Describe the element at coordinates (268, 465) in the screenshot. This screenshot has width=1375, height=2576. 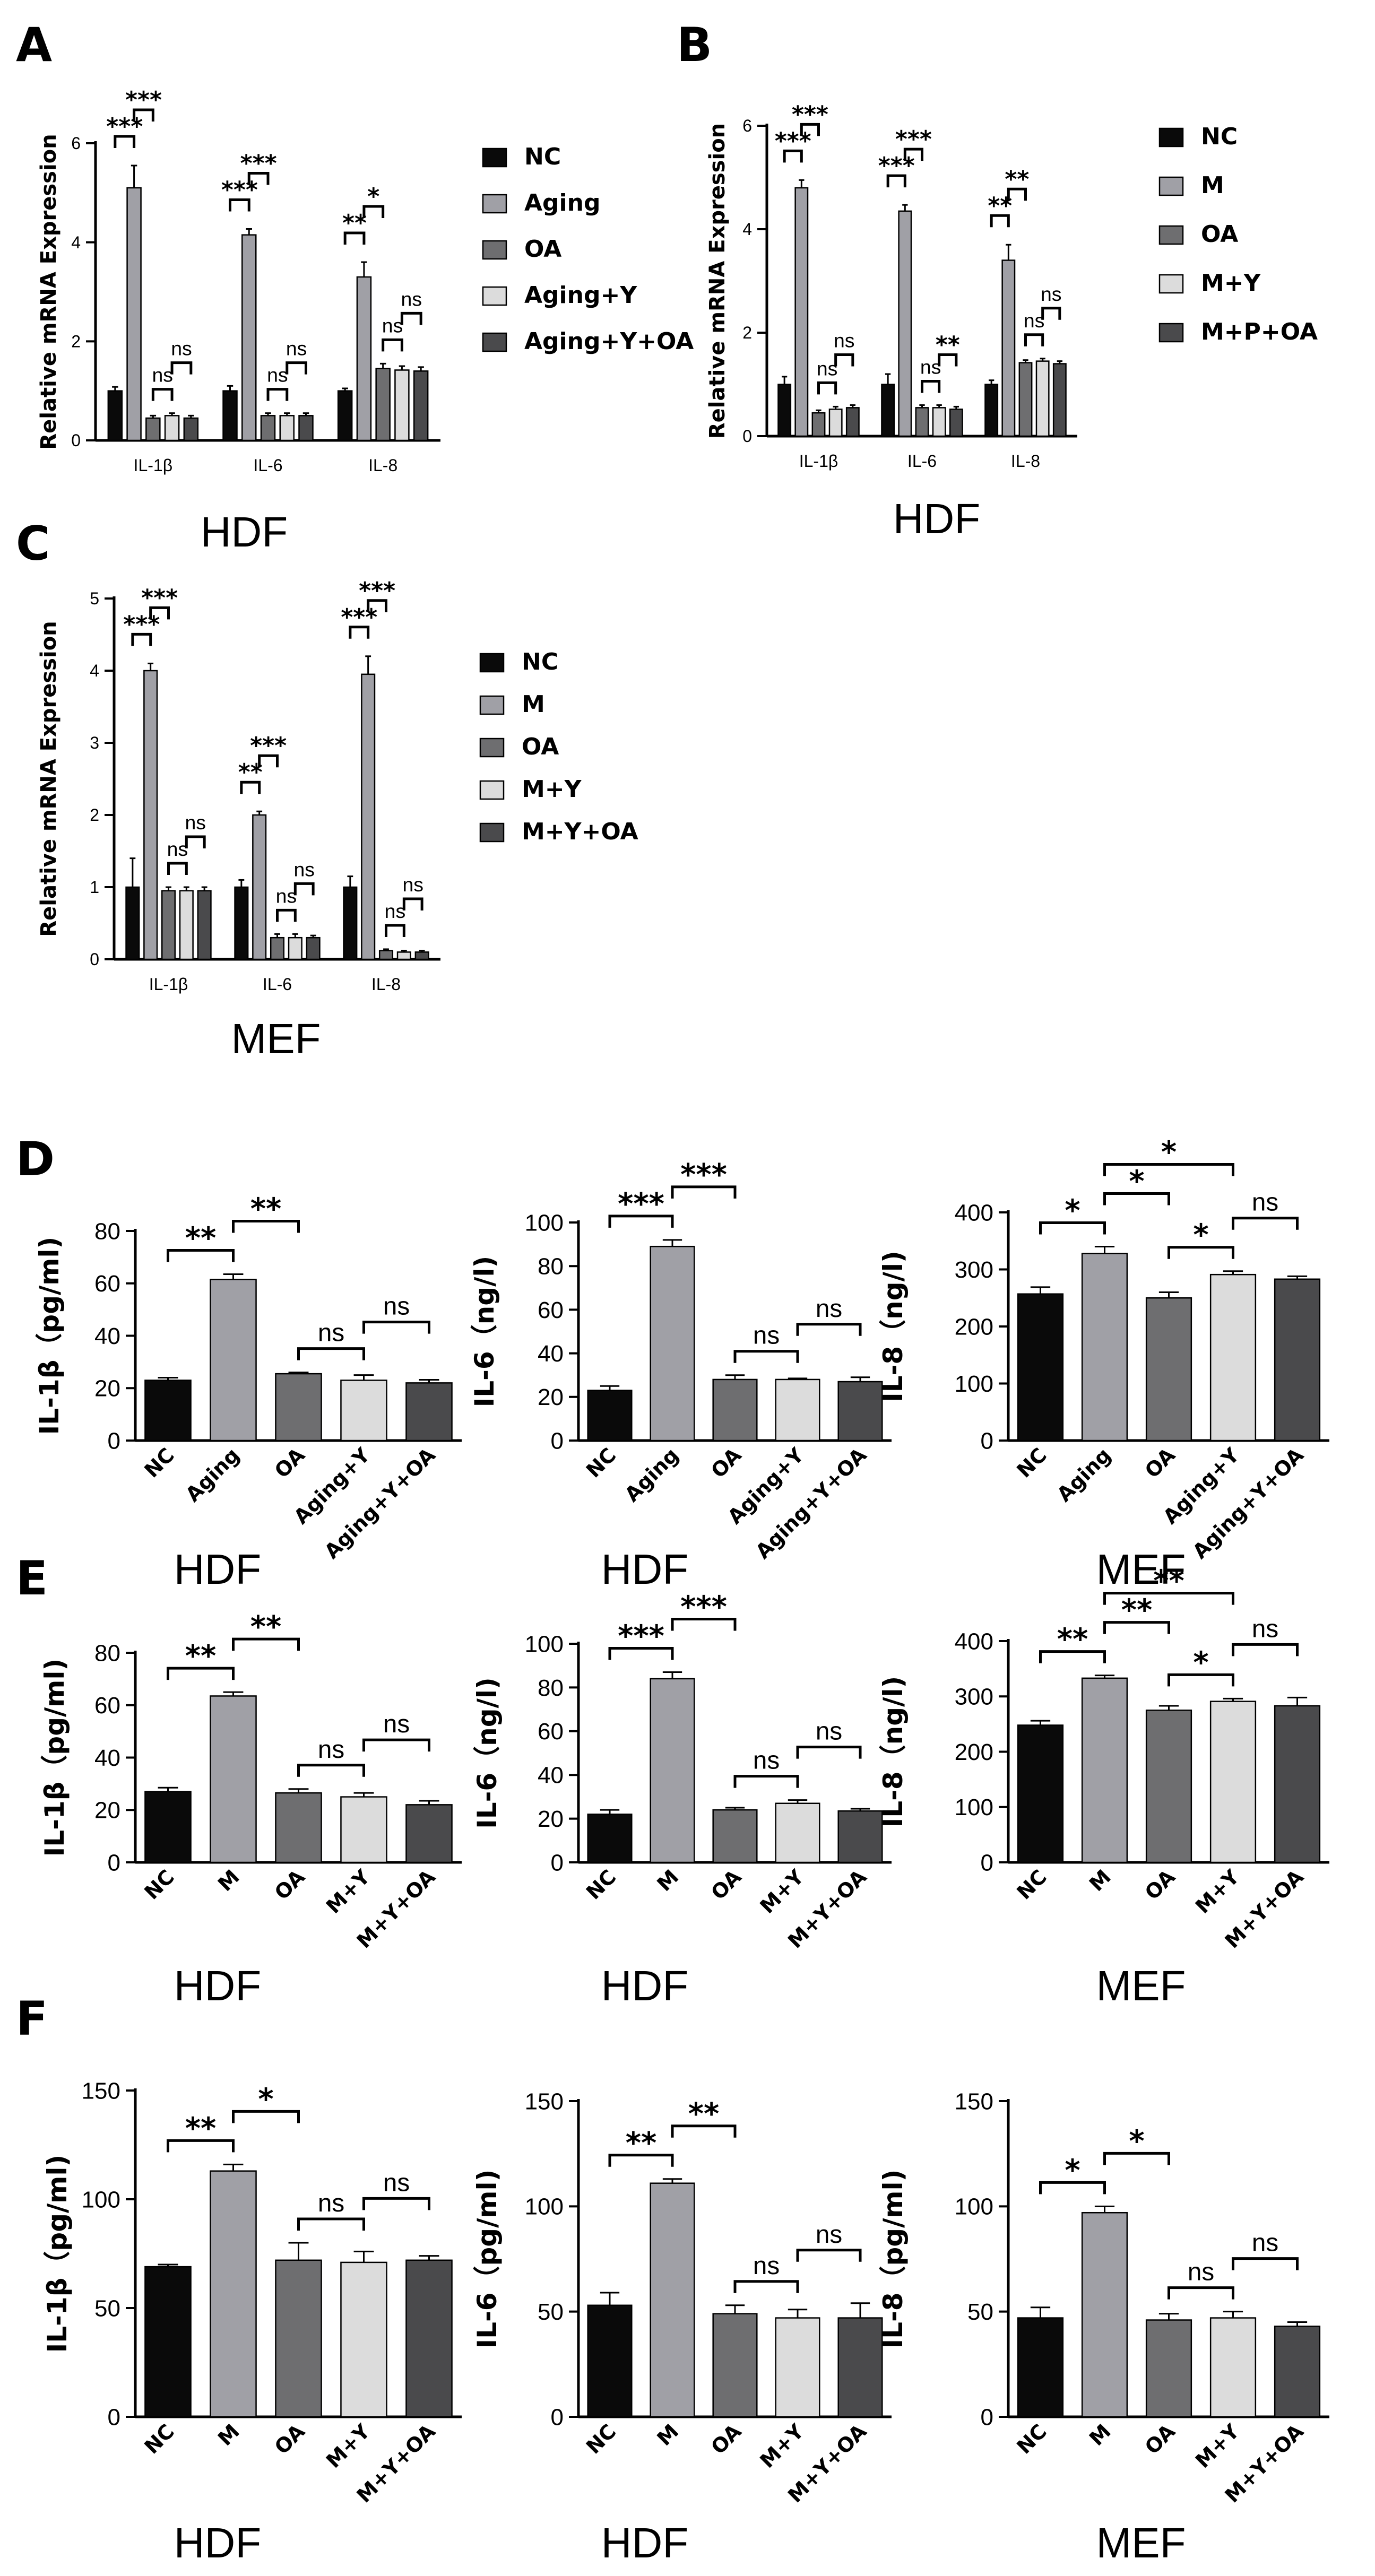
I see `x-tick-label: IL-6` at that location.